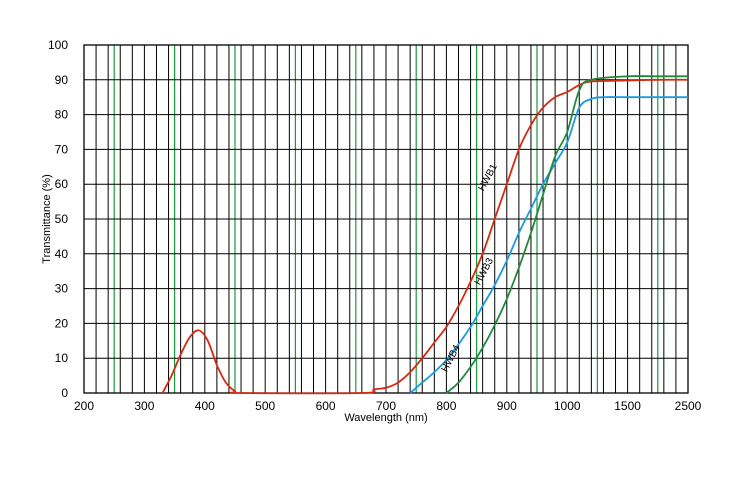  I want to click on y-tick-label: 80, so click(62, 115).